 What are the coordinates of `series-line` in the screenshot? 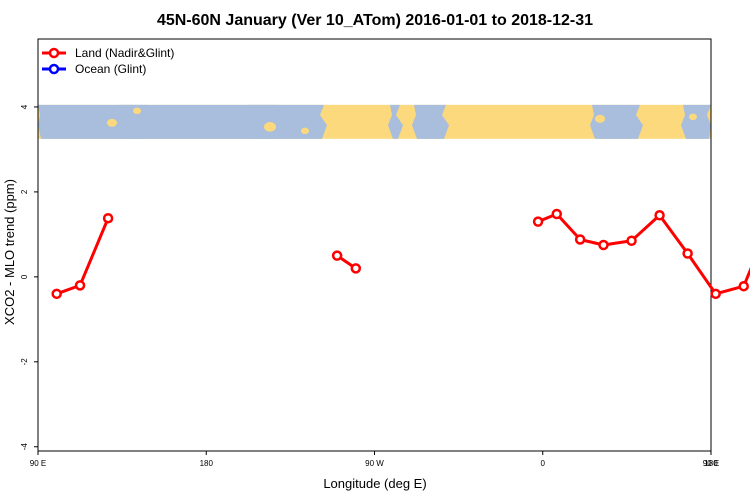 It's located at (643, 254).